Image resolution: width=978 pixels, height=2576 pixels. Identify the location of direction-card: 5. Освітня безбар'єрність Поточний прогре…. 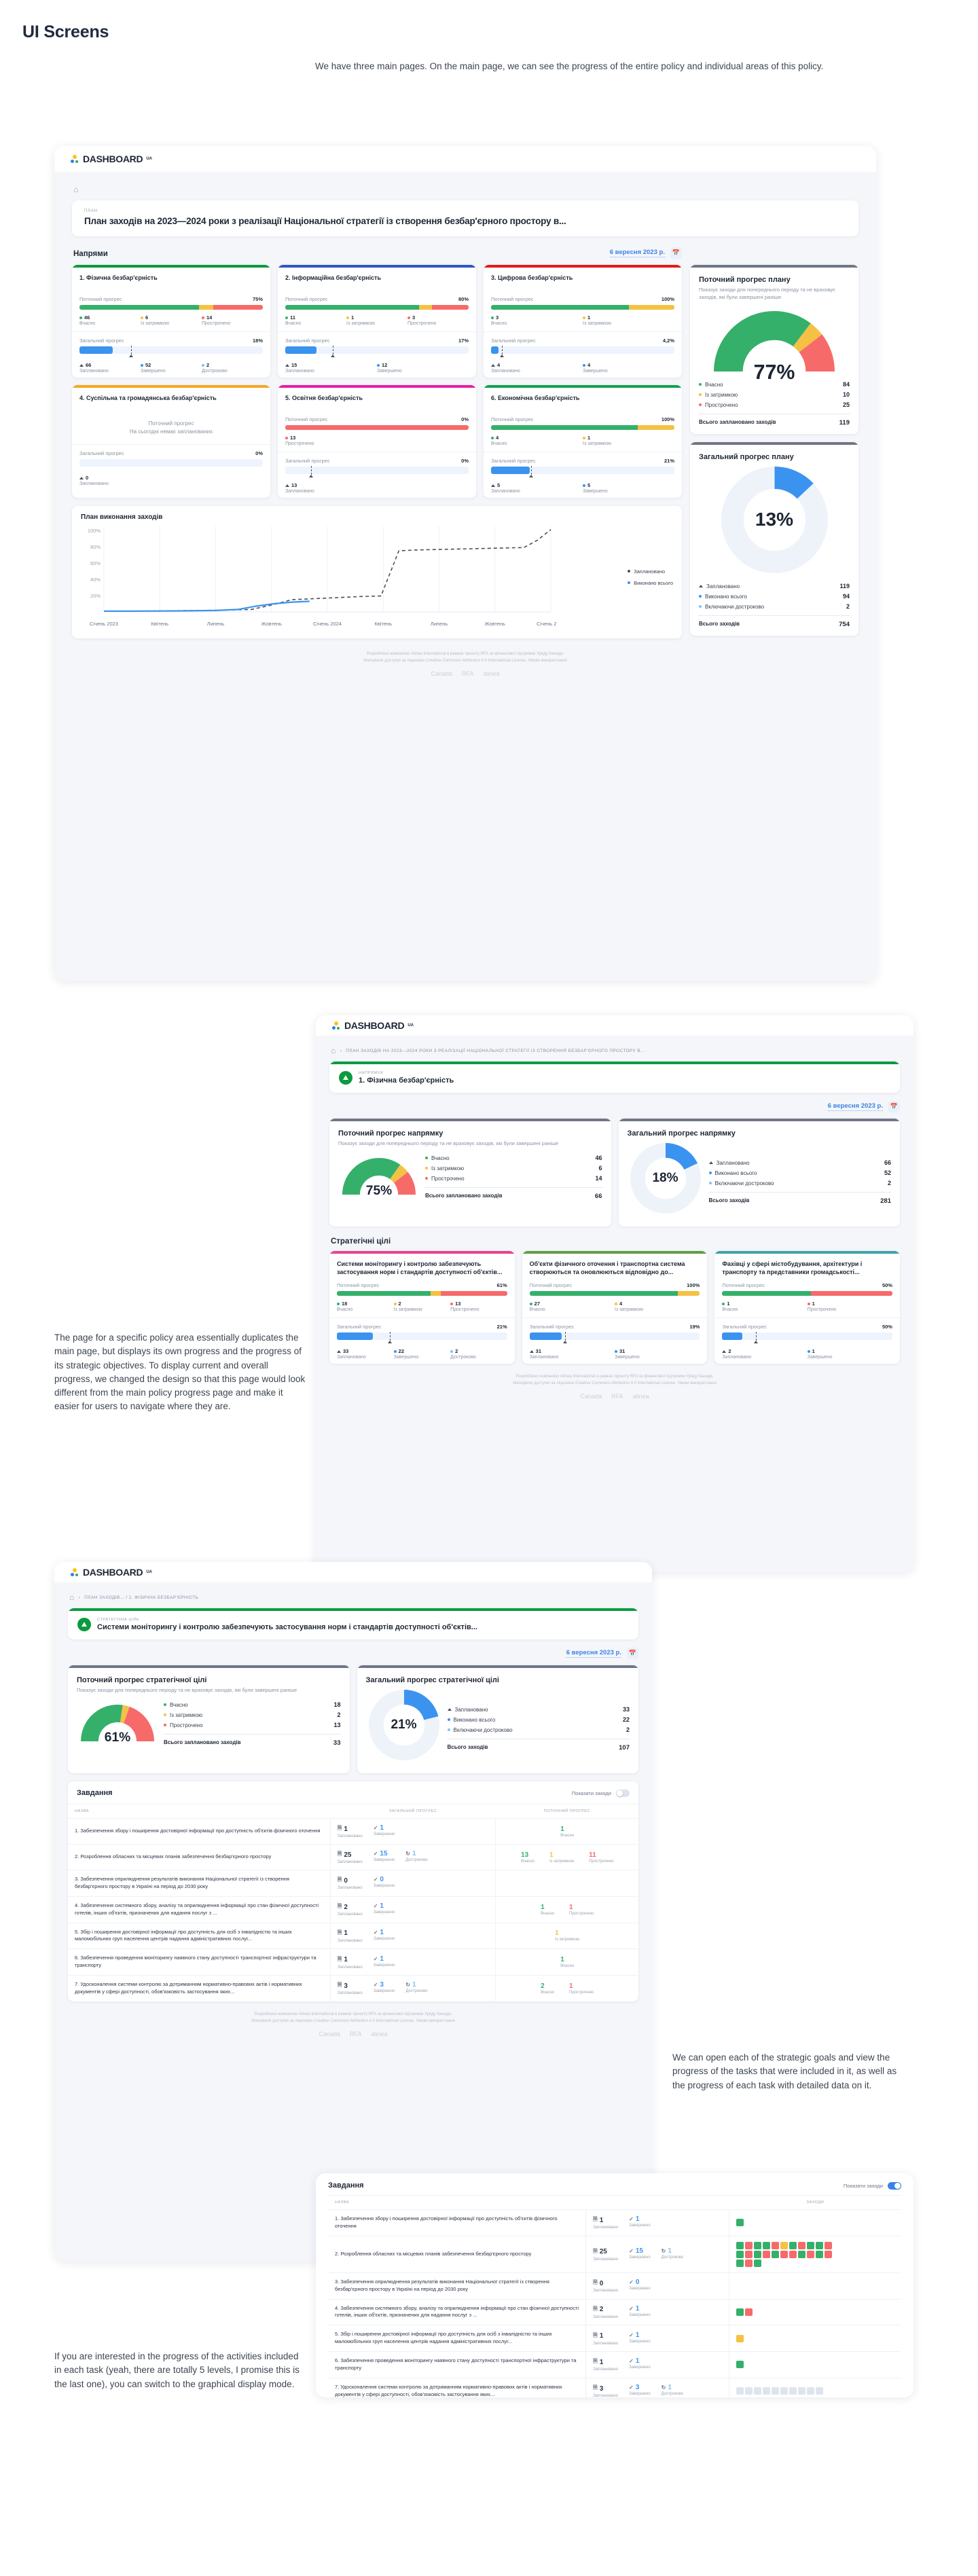
(377, 442).